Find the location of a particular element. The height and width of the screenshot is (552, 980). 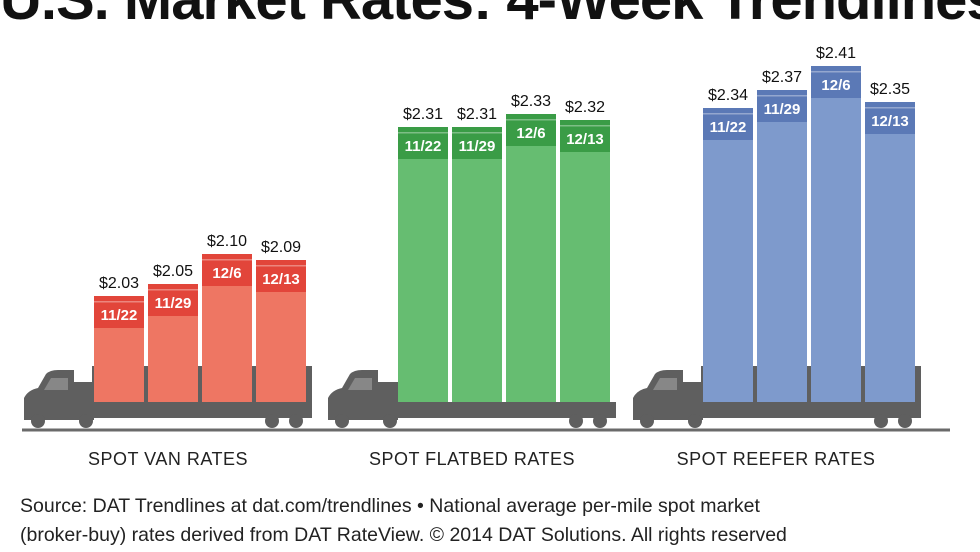

flatbed-date-label-4: 12/13 is located at coordinates (585, 139).